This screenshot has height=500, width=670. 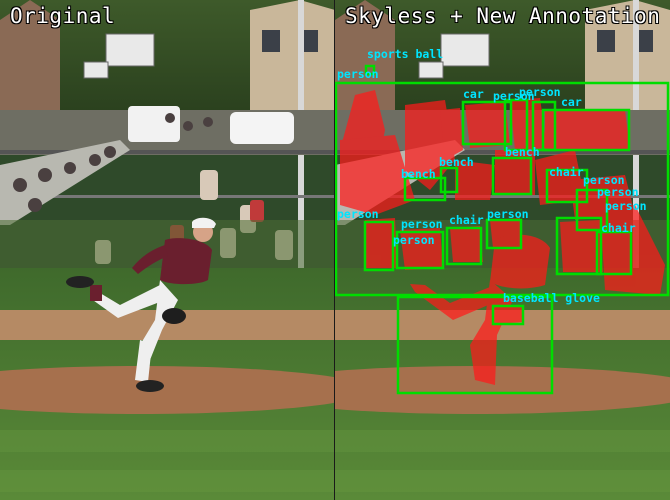 I want to click on pitchers-mound, so click(x=167, y=390).